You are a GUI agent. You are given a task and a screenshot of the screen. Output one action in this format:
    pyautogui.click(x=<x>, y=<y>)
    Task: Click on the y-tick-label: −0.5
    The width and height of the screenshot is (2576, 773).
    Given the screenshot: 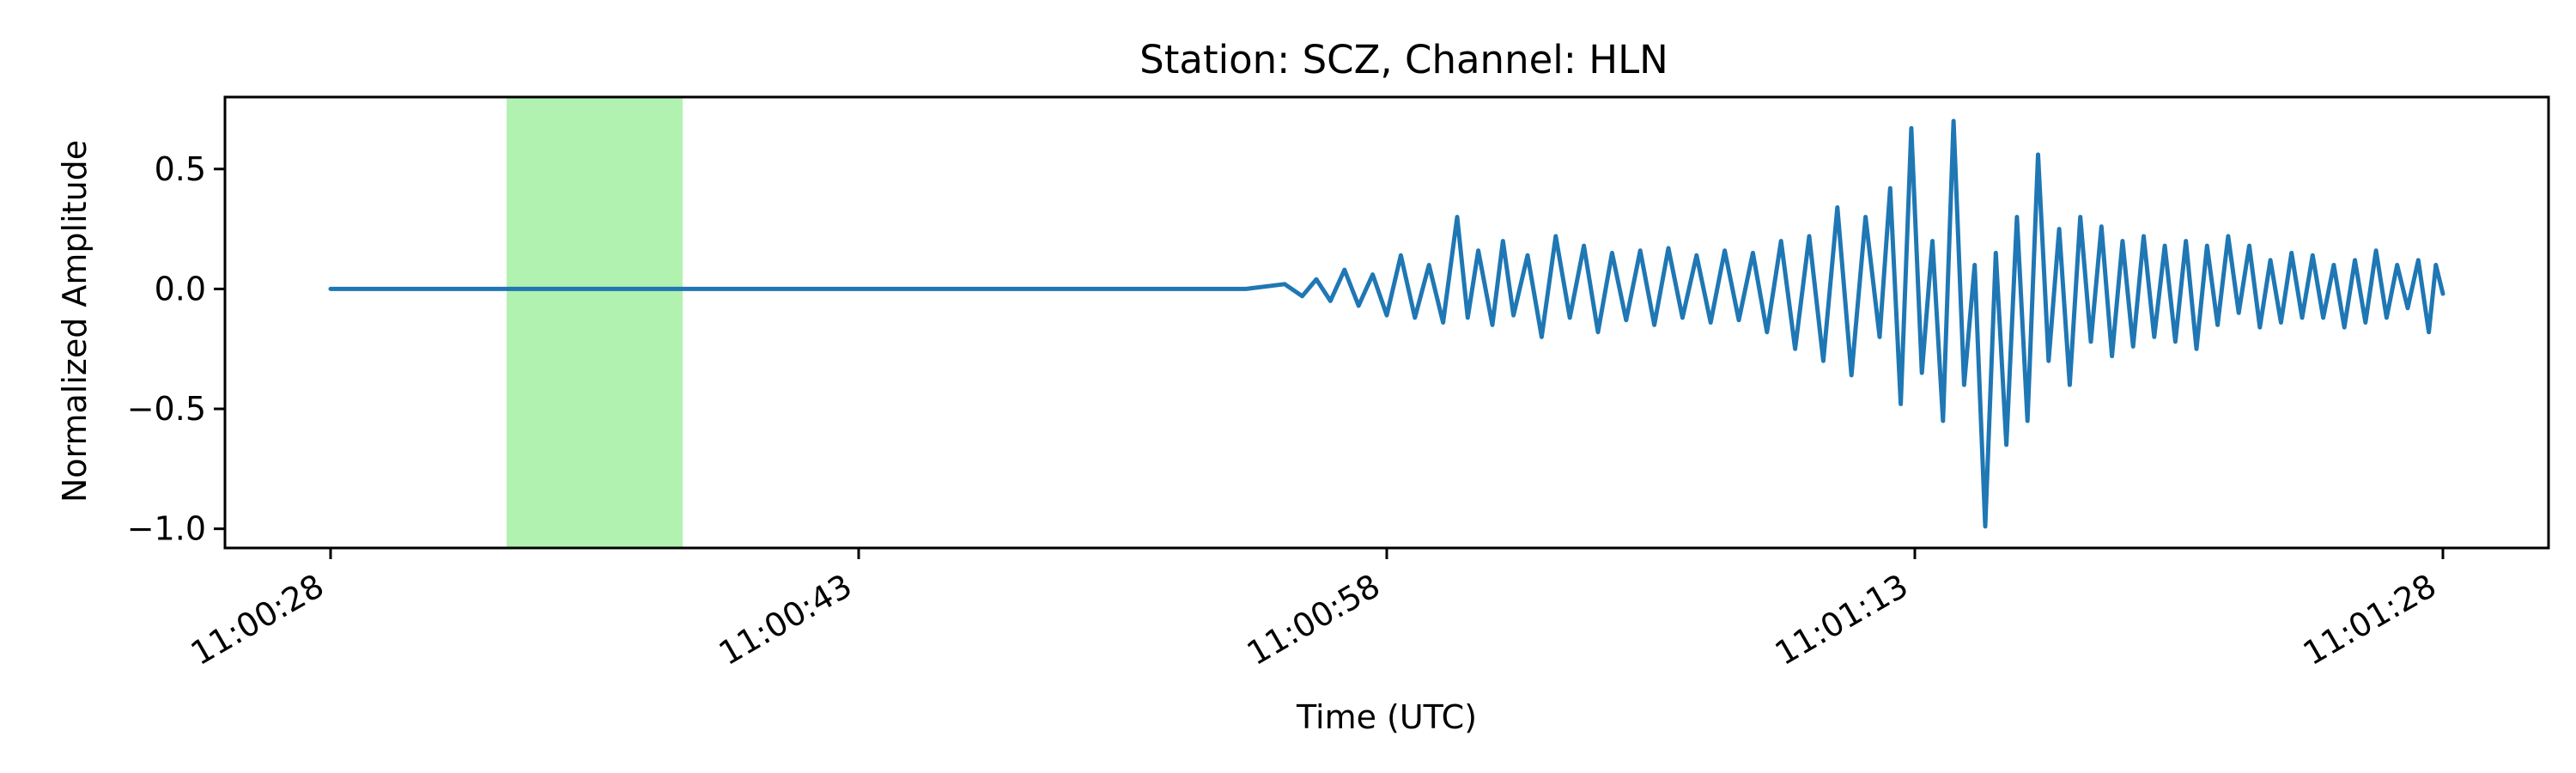 What is the action you would take?
    pyautogui.click(x=166, y=409)
    